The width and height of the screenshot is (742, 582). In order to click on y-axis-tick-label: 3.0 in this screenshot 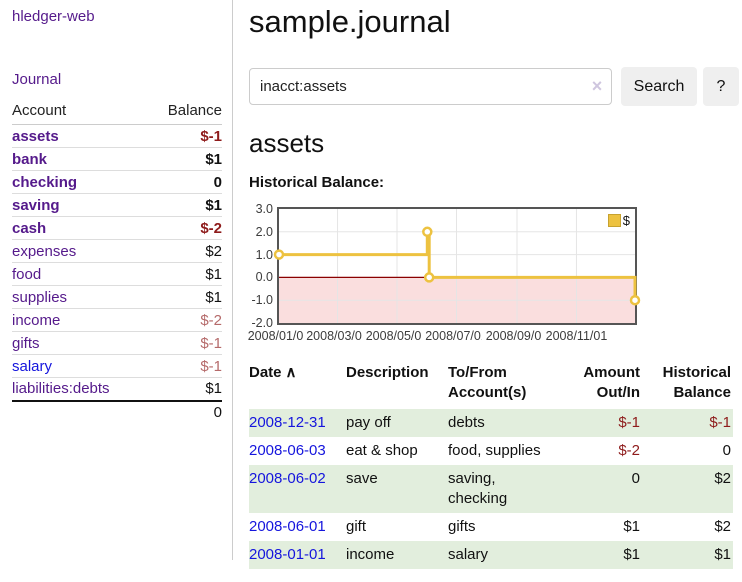, I will do `click(264, 209)`.